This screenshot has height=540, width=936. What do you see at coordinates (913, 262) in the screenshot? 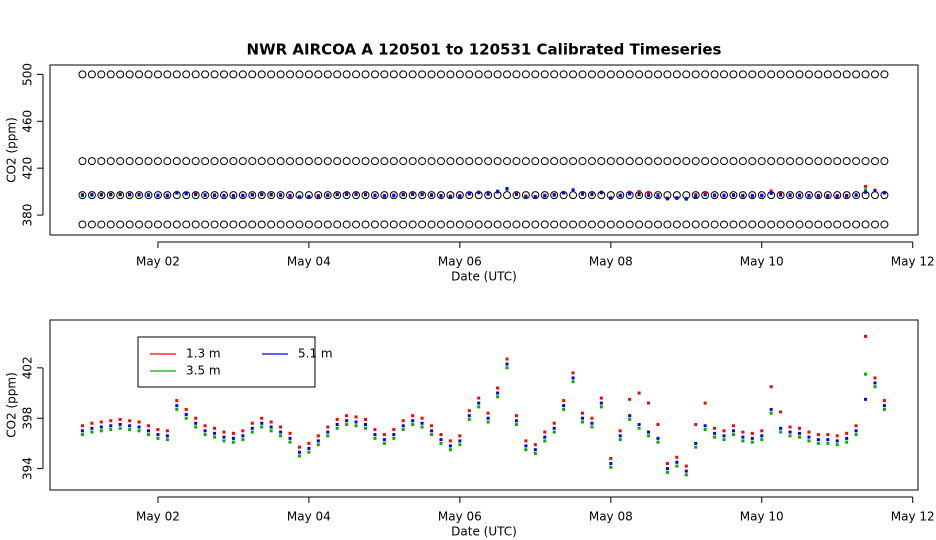
I see `x-tick-label: May 12` at bounding box center [913, 262].